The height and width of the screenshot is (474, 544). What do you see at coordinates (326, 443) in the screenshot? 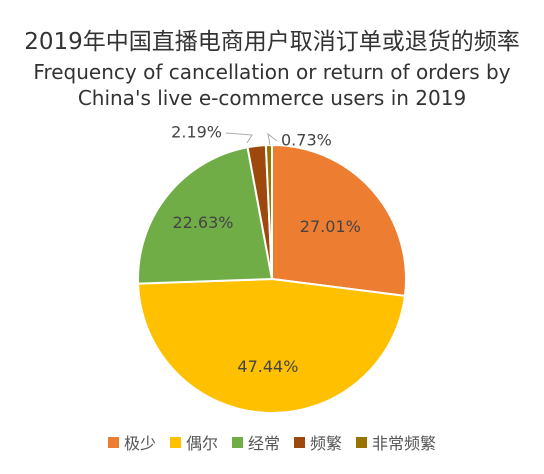
I see `legend-label-4: 频繁` at bounding box center [326, 443].